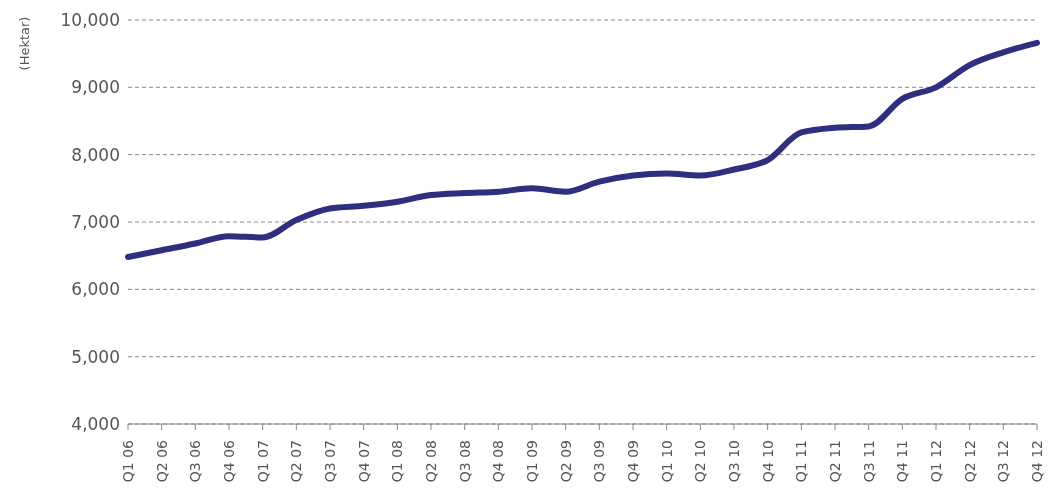  I want to click on x-tick-label: Q1 09, so click(532, 461).